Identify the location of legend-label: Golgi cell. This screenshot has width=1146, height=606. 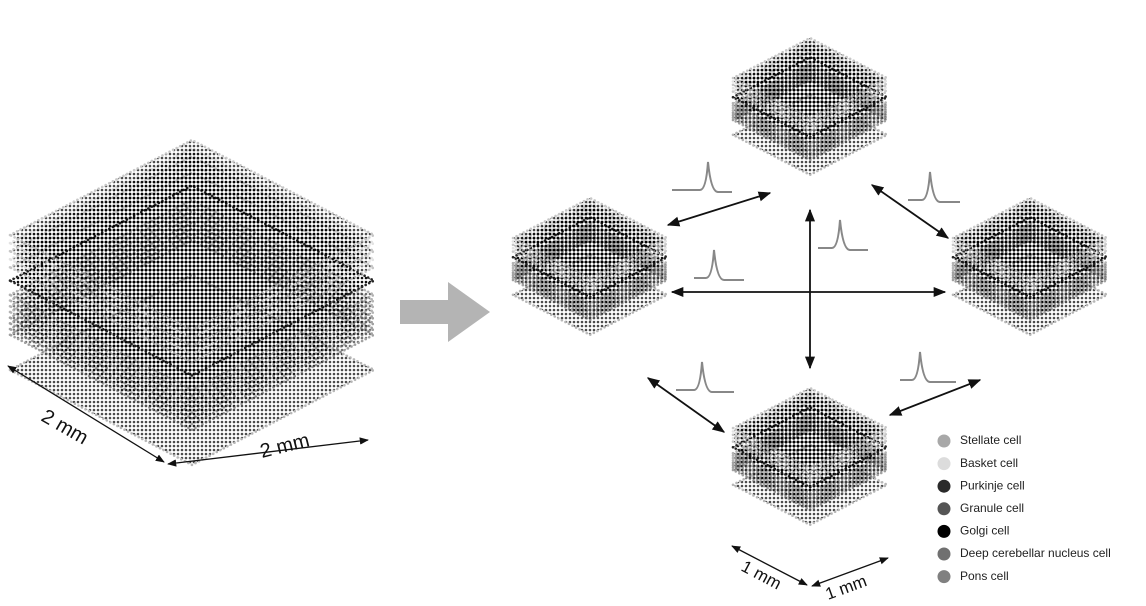
(984, 531).